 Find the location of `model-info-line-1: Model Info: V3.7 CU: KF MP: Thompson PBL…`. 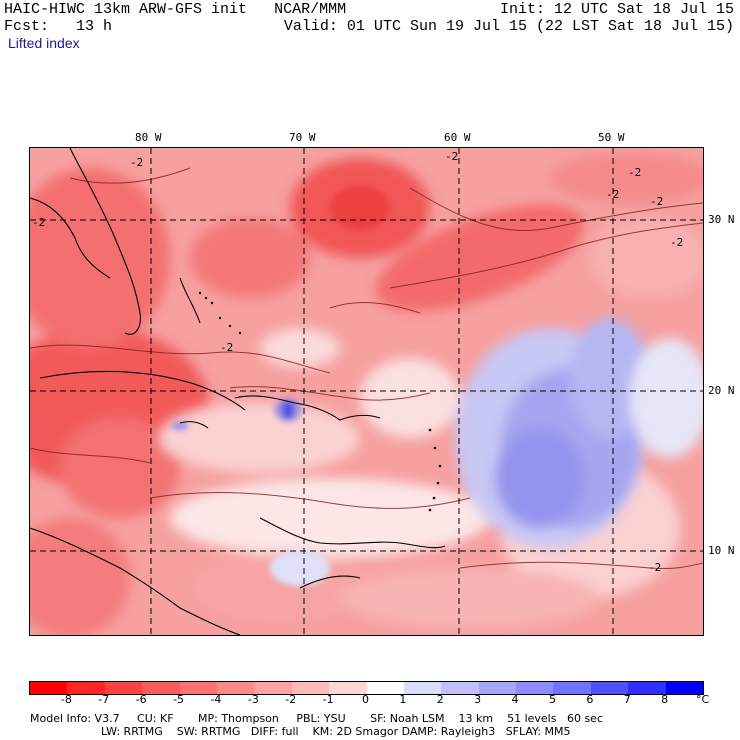

model-info-line-1: Model Info: V3.7 CU: KF MP: Thompson PBL… is located at coordinates (316, 718).